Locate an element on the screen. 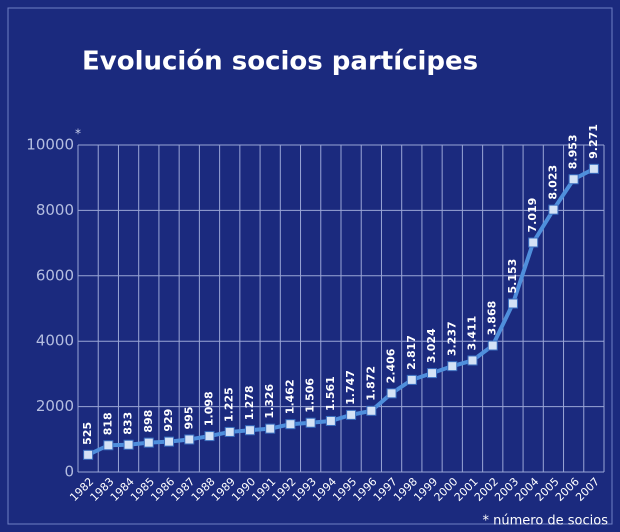 The height and width of the screenshot is (532, 620). value-label: 1.506 is located at coordinates (310, 395).